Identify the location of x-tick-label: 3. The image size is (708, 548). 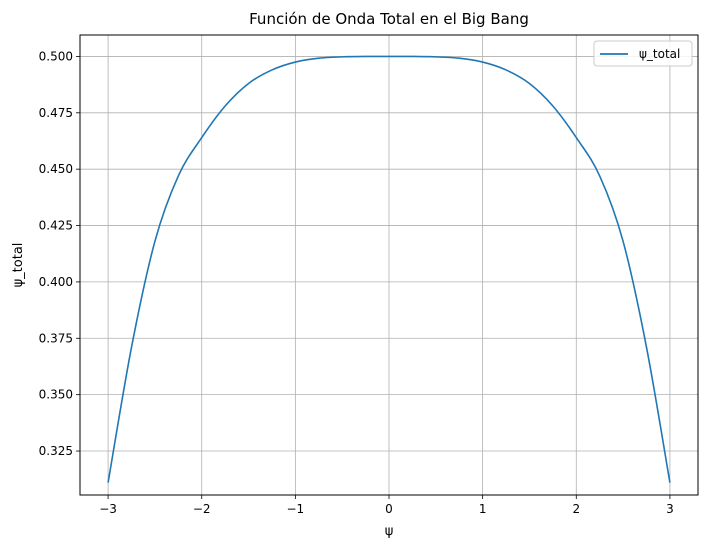
(670, 509).